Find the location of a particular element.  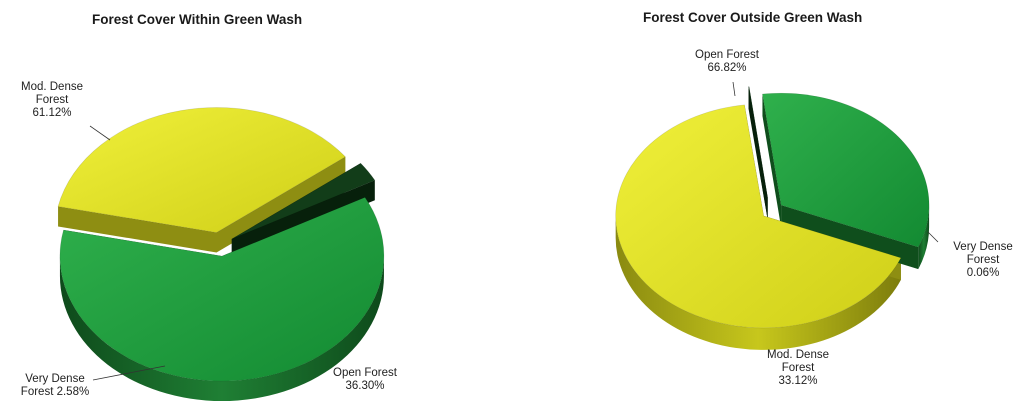

slice-label-open-forest: Open Forest 36.30% is located at coordinates (365, 379).